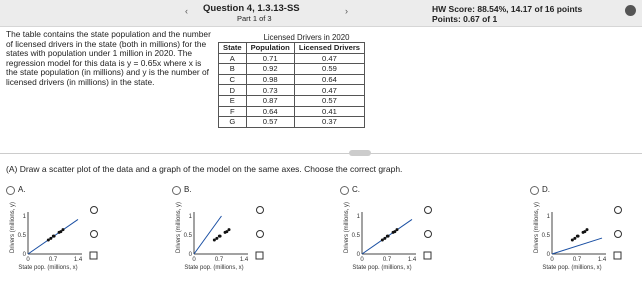 The height and width of the screenshot is (297, 642). What do you see at coordinates (292, 100) in the screenshot?
I see `table-row: E 0.87 0.57` at bounding box center [292, 100].